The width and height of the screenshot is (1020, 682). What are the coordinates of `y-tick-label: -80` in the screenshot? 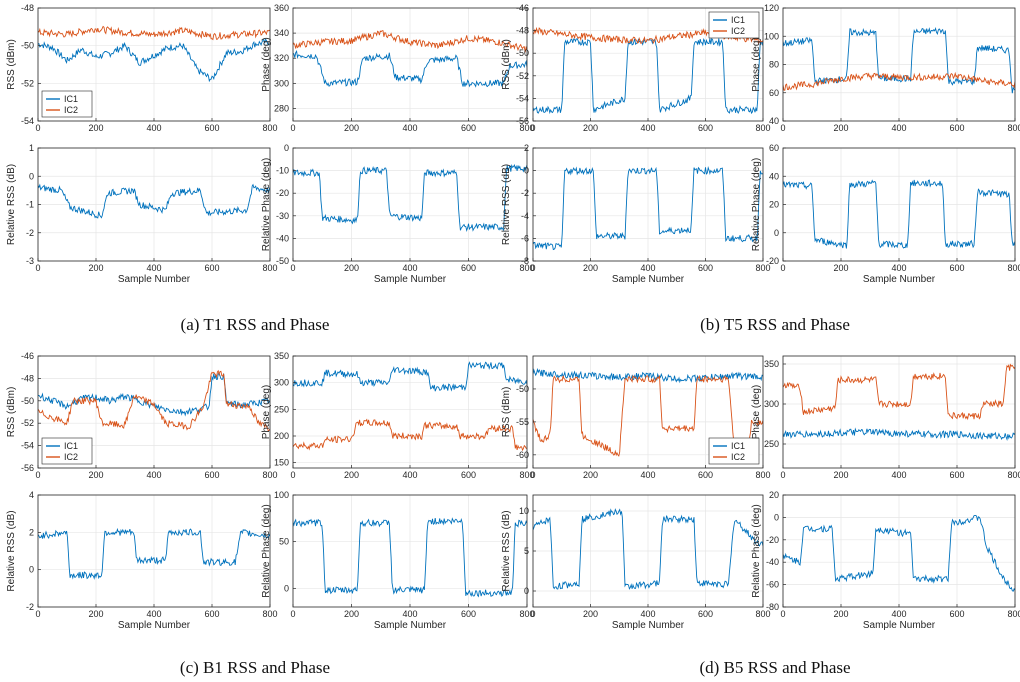 It's located at (772, 607).